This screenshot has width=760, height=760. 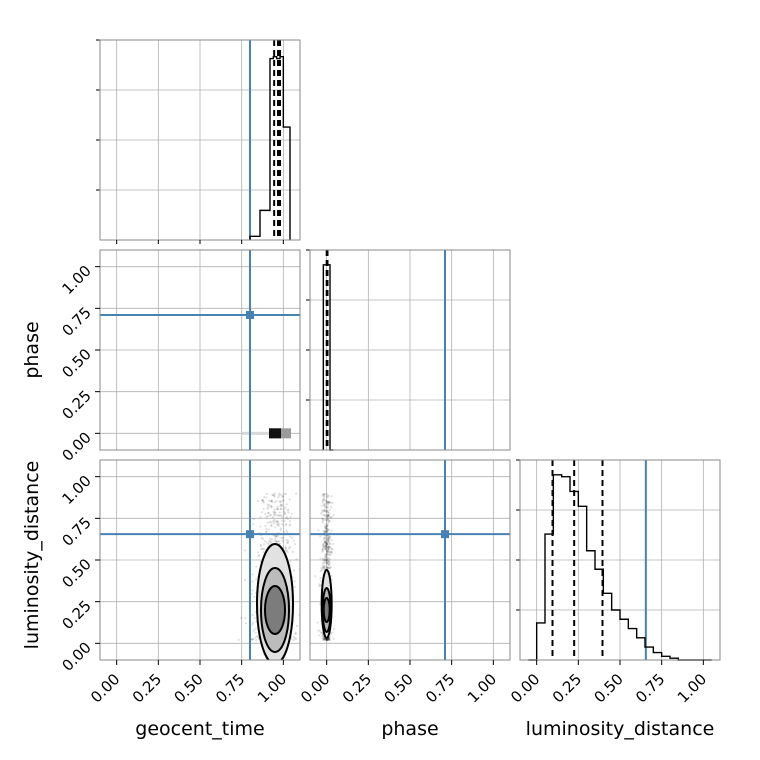 What do you see at coordinates (268, 576) in the screenshot?
I see `joint-content` at bounding box center [268, 576].